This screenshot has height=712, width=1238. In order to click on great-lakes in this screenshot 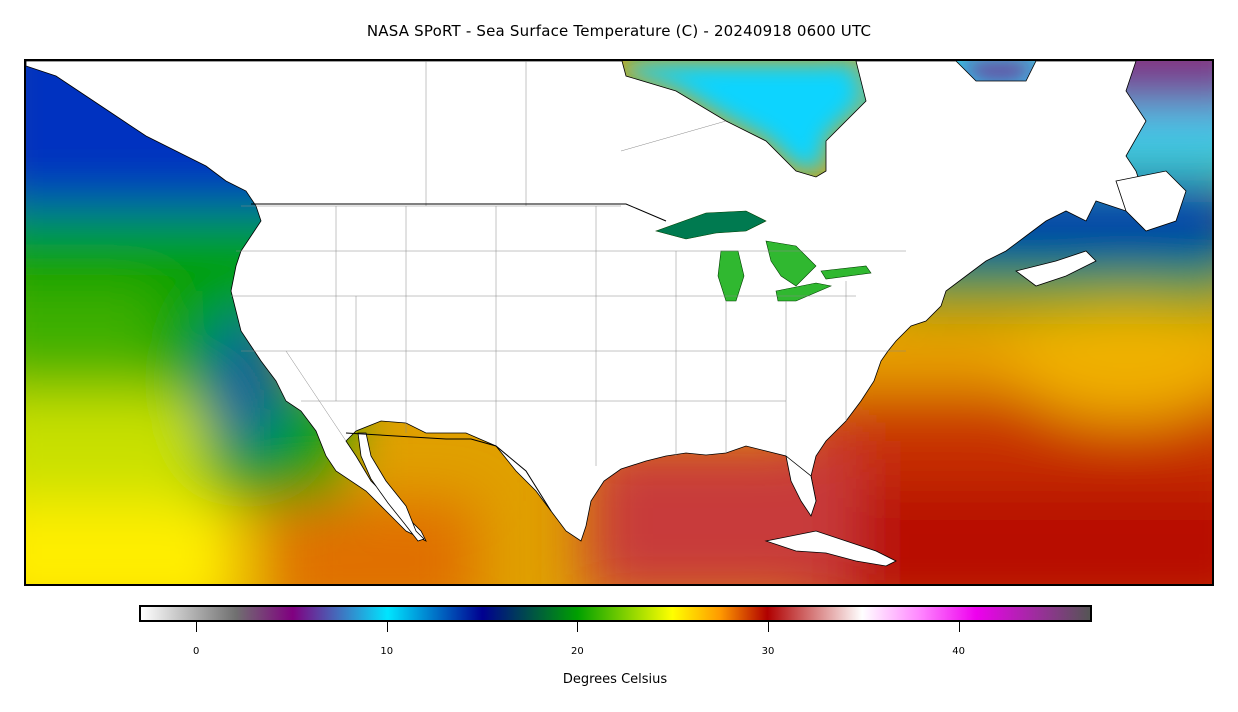, I will do `click(763, 256)`.